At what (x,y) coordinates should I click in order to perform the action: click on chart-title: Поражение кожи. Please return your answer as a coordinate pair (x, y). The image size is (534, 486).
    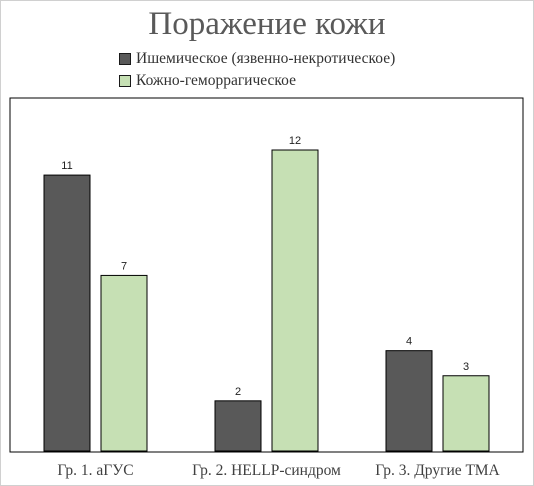
    Looking at the image, I should click on (267, 24).